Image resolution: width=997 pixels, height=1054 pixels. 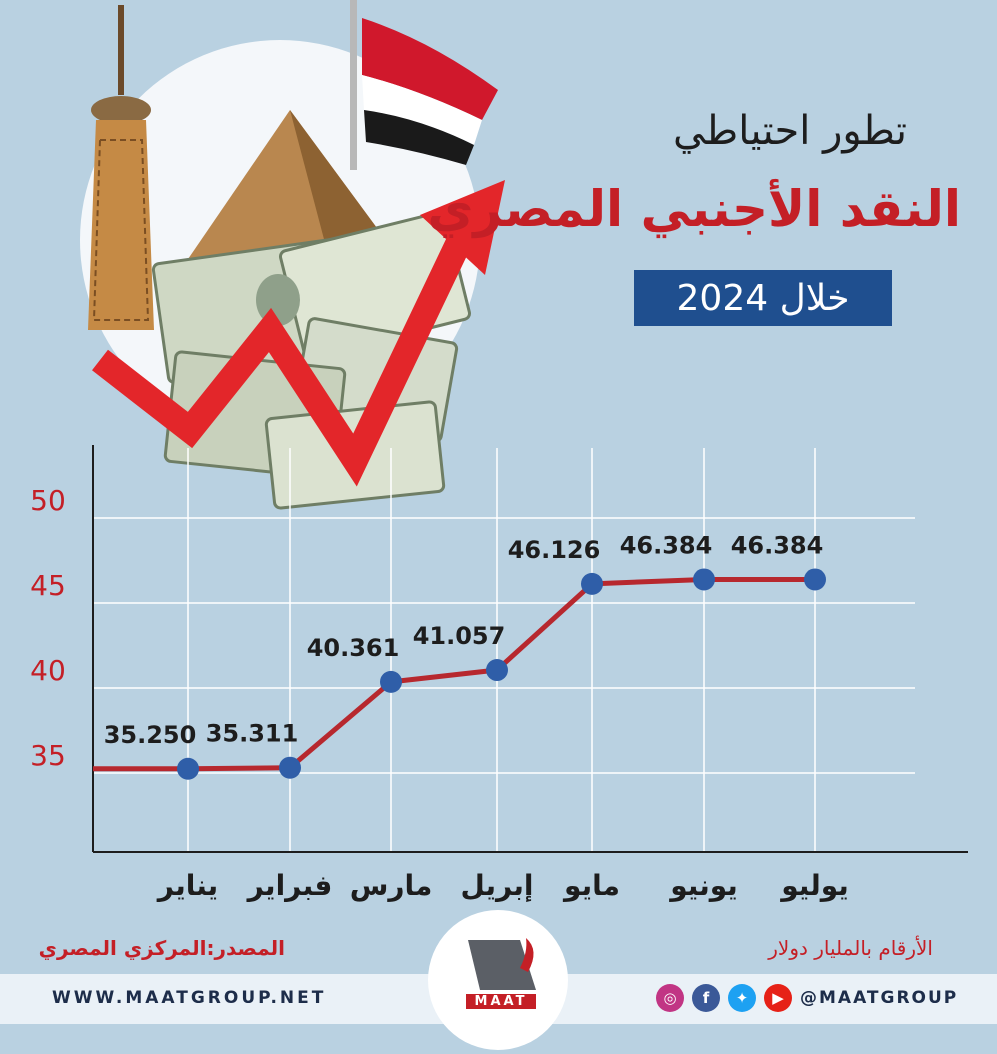 I want to click on x-tick-label: إبريل, so click(x=496, y=886).